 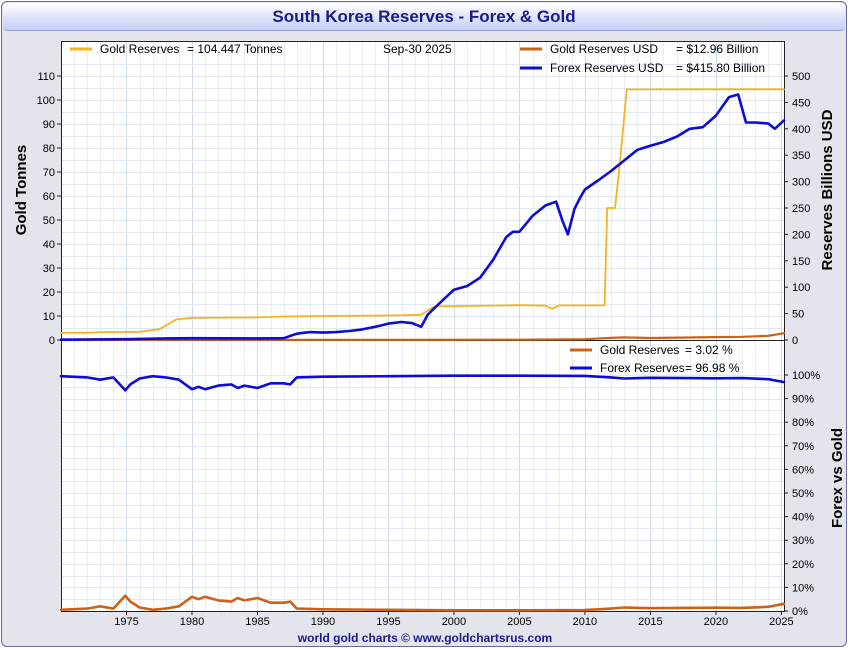 What do you see at coordinates (49, 245) in the screenshot?
I see `left-tick-label: 40` at bounding box center [49, 245].